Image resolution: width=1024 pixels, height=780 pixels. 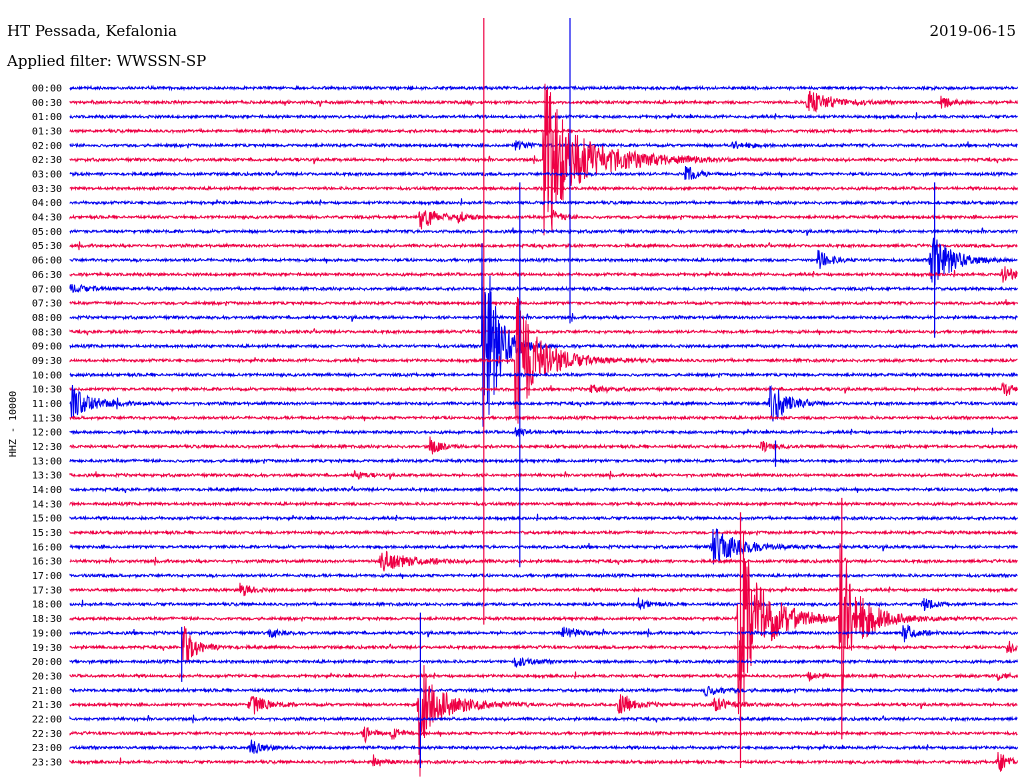 What do you see at coordinates (47, 203) in the screenshot?
I see `time-tick-label: 04:00` at bounding box center [47, 203].